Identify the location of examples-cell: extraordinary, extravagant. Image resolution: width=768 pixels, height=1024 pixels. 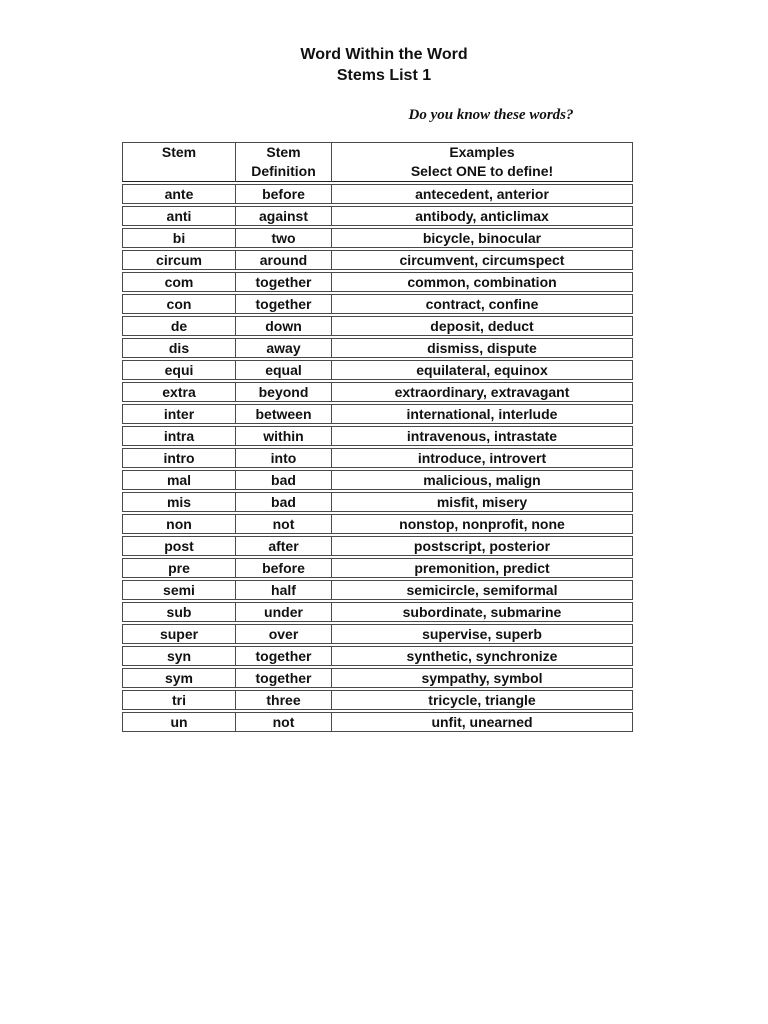
(482, 392).